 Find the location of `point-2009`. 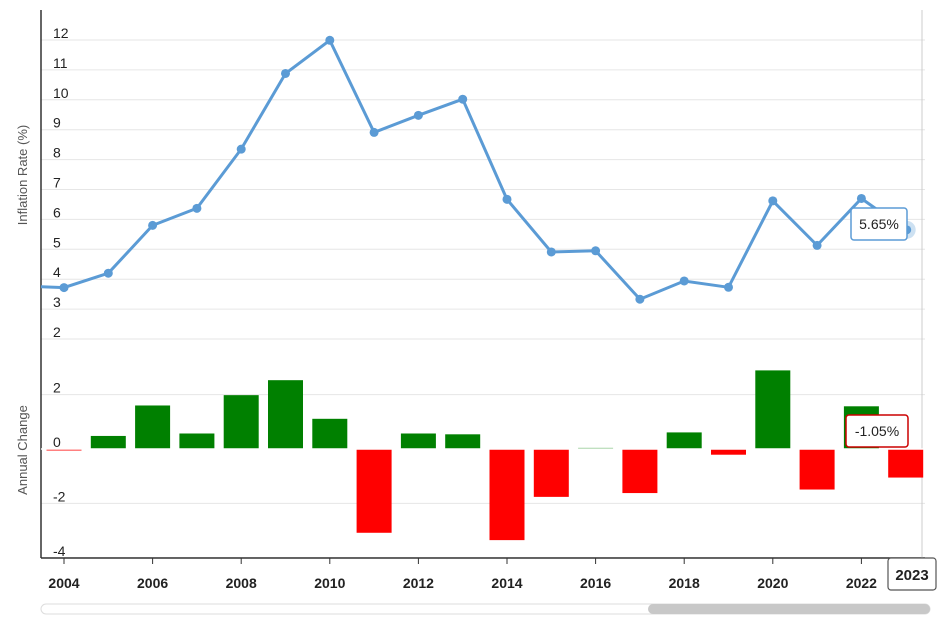

point-2009 is located at coordinates (285, 73).